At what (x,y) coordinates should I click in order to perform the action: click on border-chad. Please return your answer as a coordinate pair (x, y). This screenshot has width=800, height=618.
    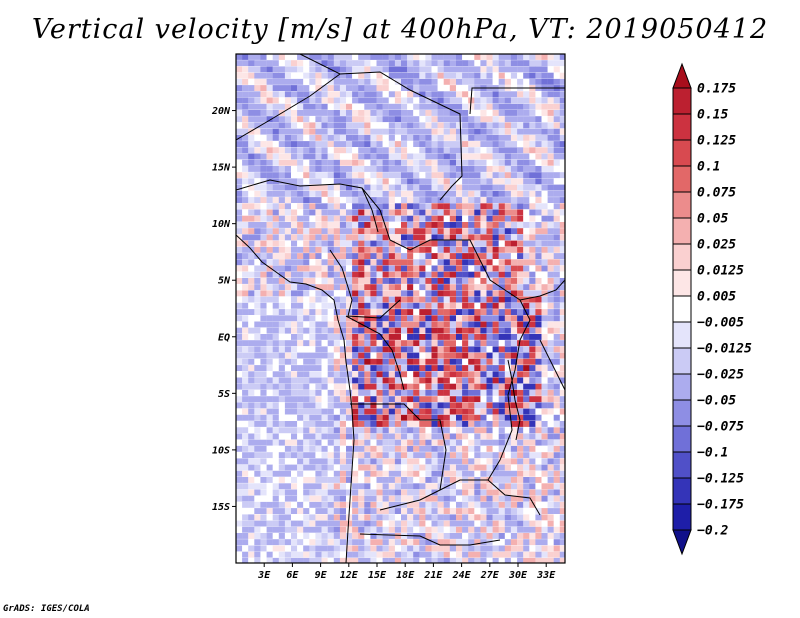
    Looking at the image, I should click on (441, 244).